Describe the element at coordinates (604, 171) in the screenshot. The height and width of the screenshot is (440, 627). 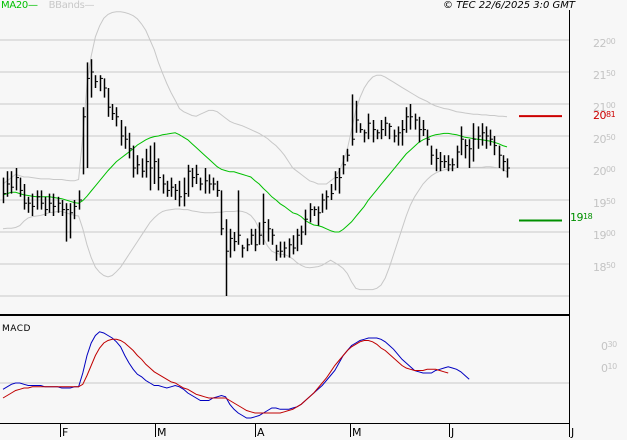
I see `y-tick-label: 2000` at that location.